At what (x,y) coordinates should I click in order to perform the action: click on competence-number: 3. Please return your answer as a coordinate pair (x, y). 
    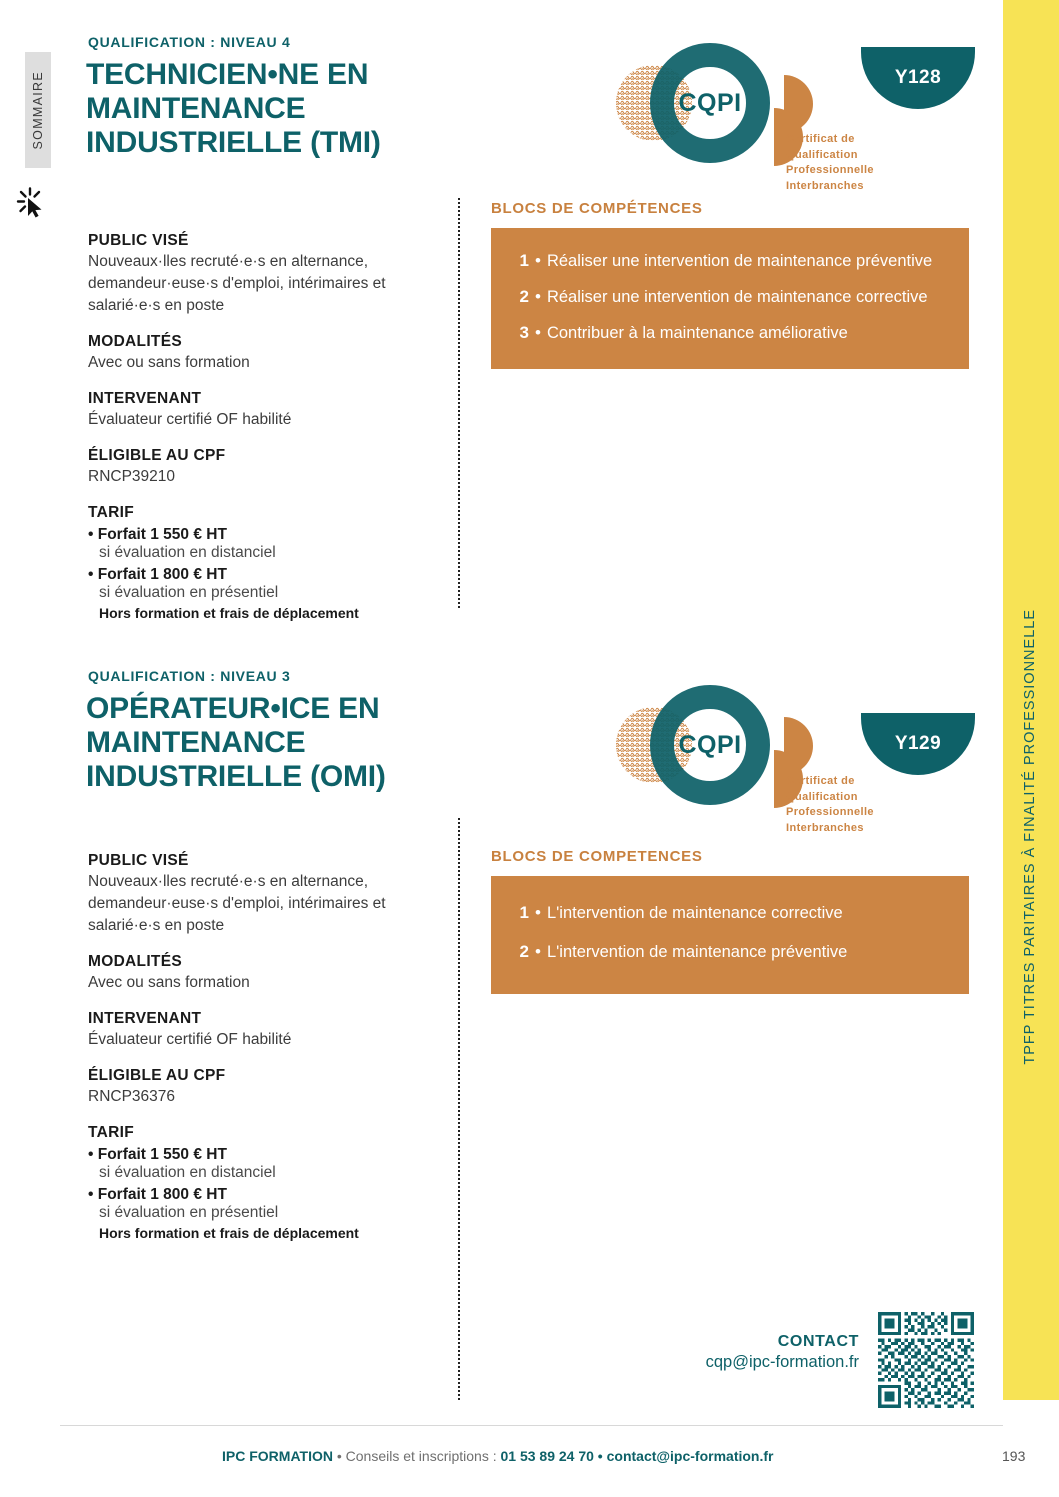
    Looking at the image, I should click on (524, 332).